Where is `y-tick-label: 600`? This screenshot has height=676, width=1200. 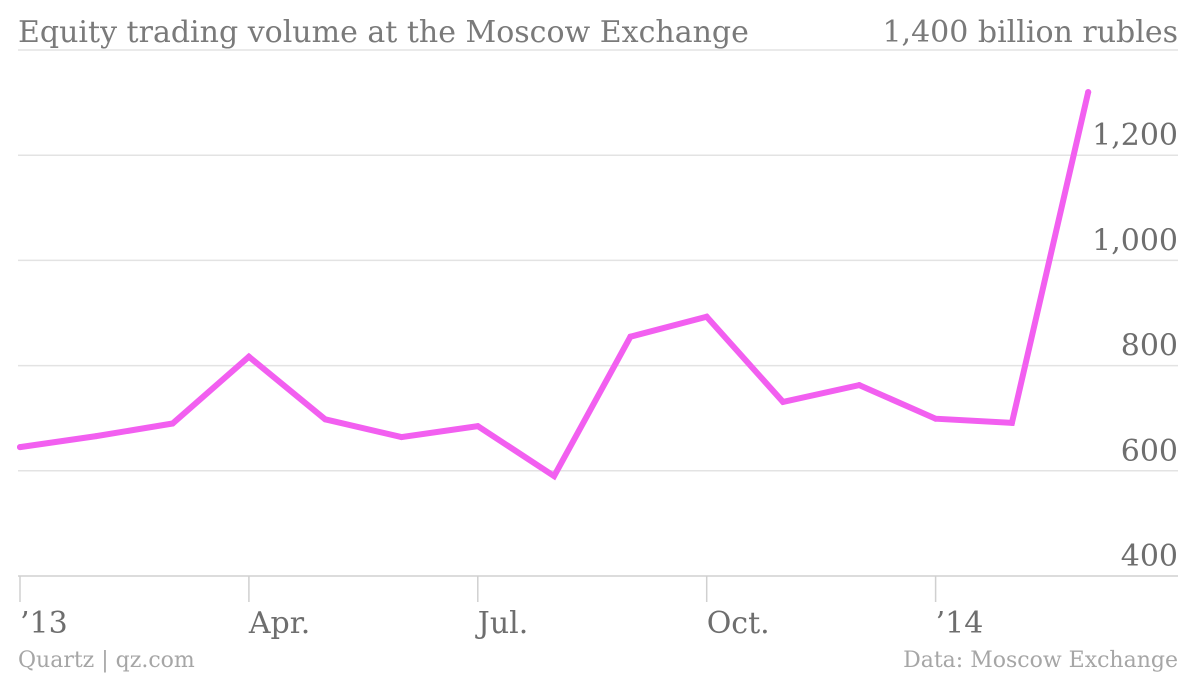
y-tick-label: 600 is located at coordinates (1149, 451).